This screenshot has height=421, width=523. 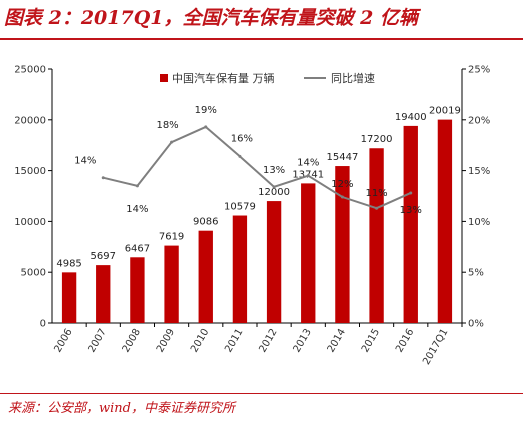 I want to click on y-left-tick-label: 15000, so click(x=30, y=171).